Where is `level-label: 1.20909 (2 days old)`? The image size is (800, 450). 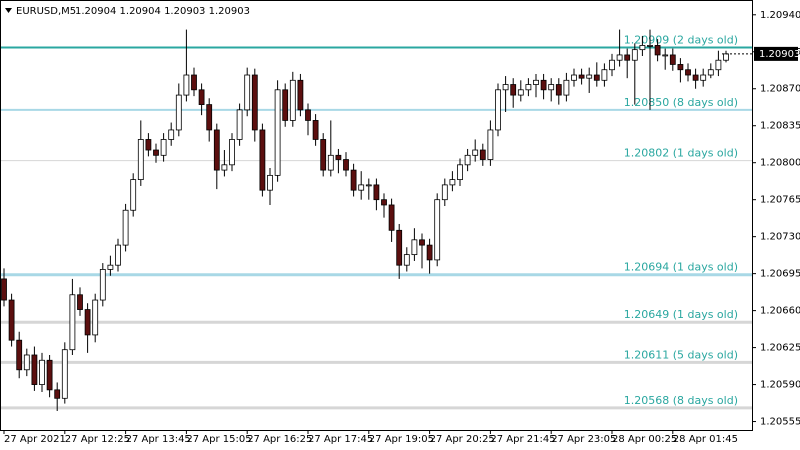 level-label: 1.20909 (2 days old) is located at coordinates (681, 40).